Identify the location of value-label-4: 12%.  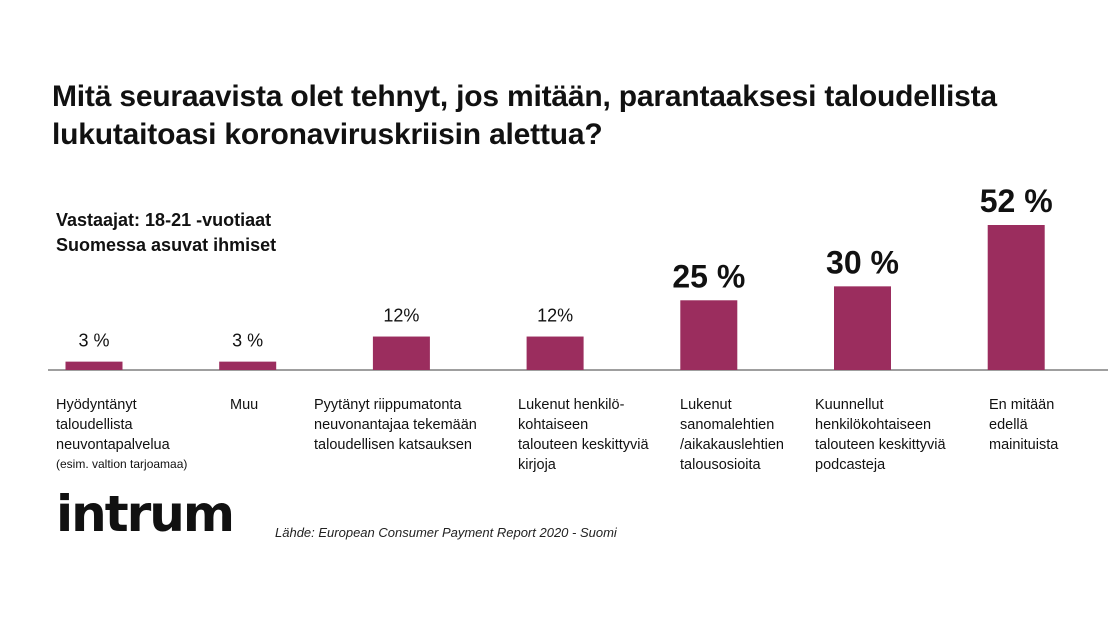
(555, 316).